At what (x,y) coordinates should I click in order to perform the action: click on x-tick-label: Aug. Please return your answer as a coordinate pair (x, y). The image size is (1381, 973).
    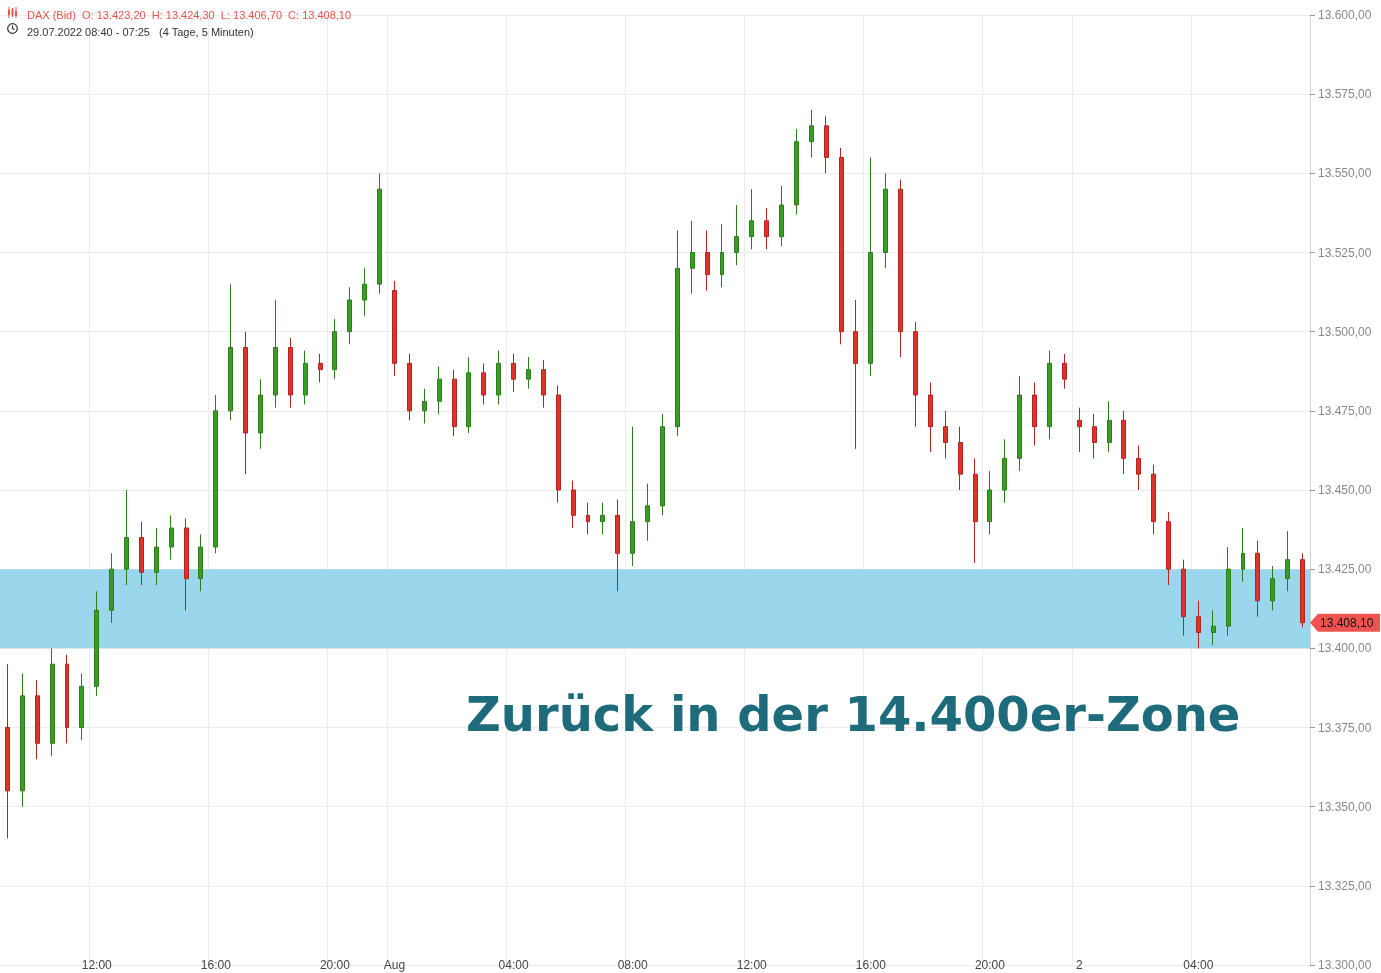
    Looking at the image, I should click on (394, 965).